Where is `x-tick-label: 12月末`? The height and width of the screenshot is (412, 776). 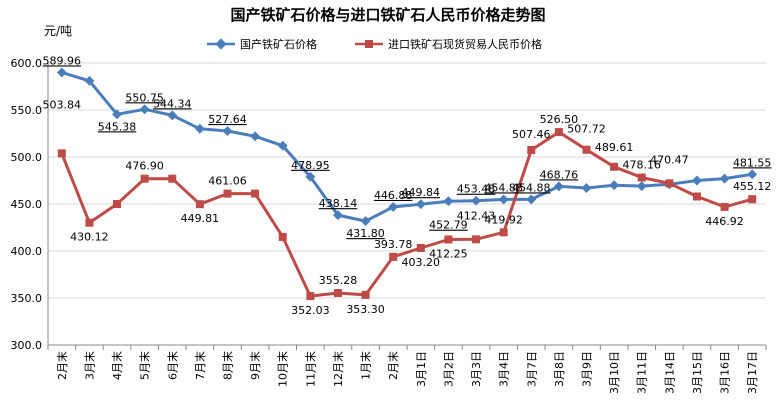
x-tick-label: 12月末 is located at coordinates (338, 369).